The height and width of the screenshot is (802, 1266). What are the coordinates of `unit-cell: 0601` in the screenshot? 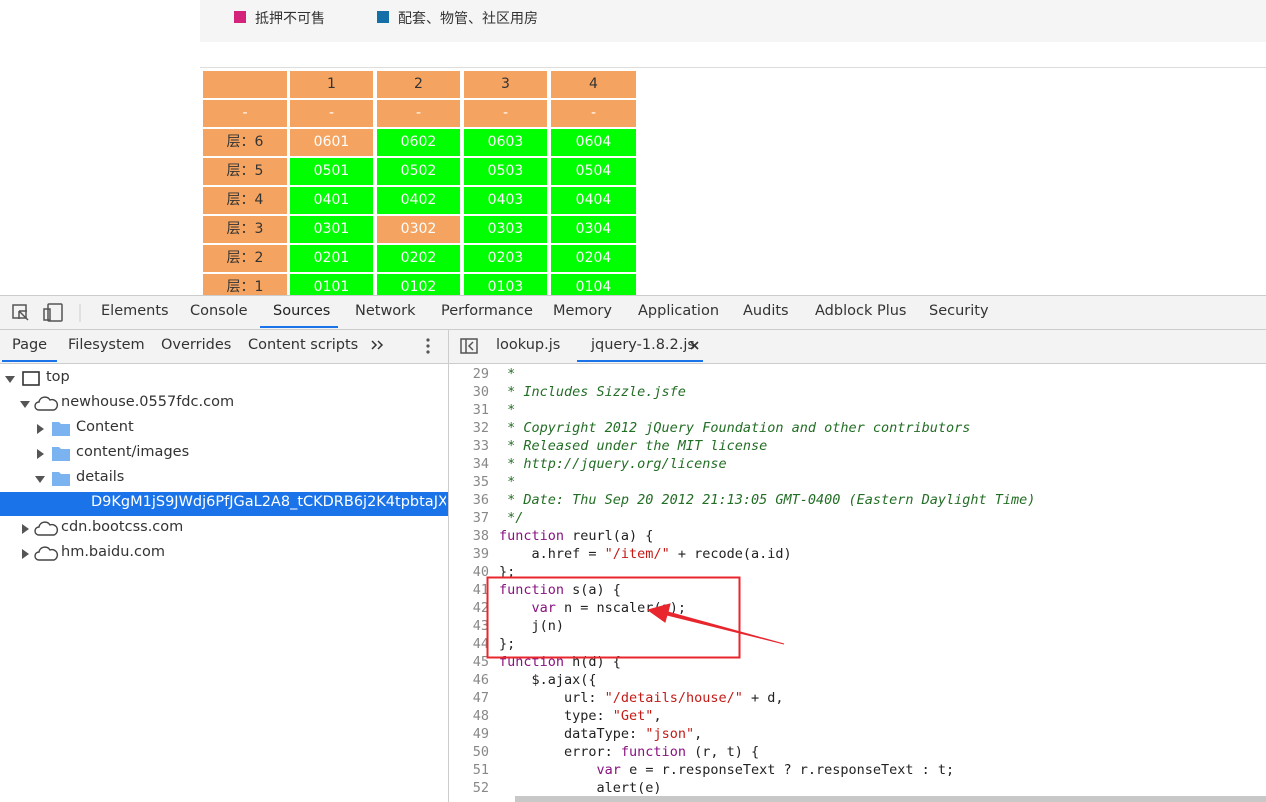 It's located at (331, 142).